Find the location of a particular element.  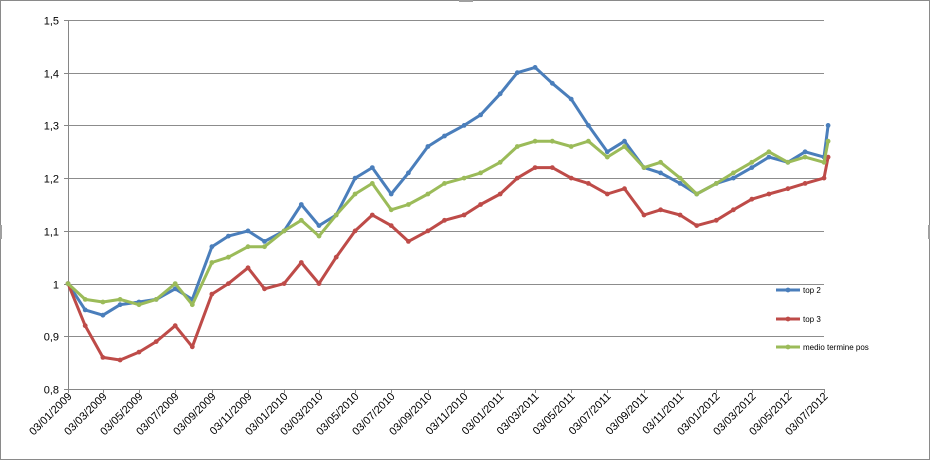

legend-entry: medio termine pos is located at coordinates (822, 347).